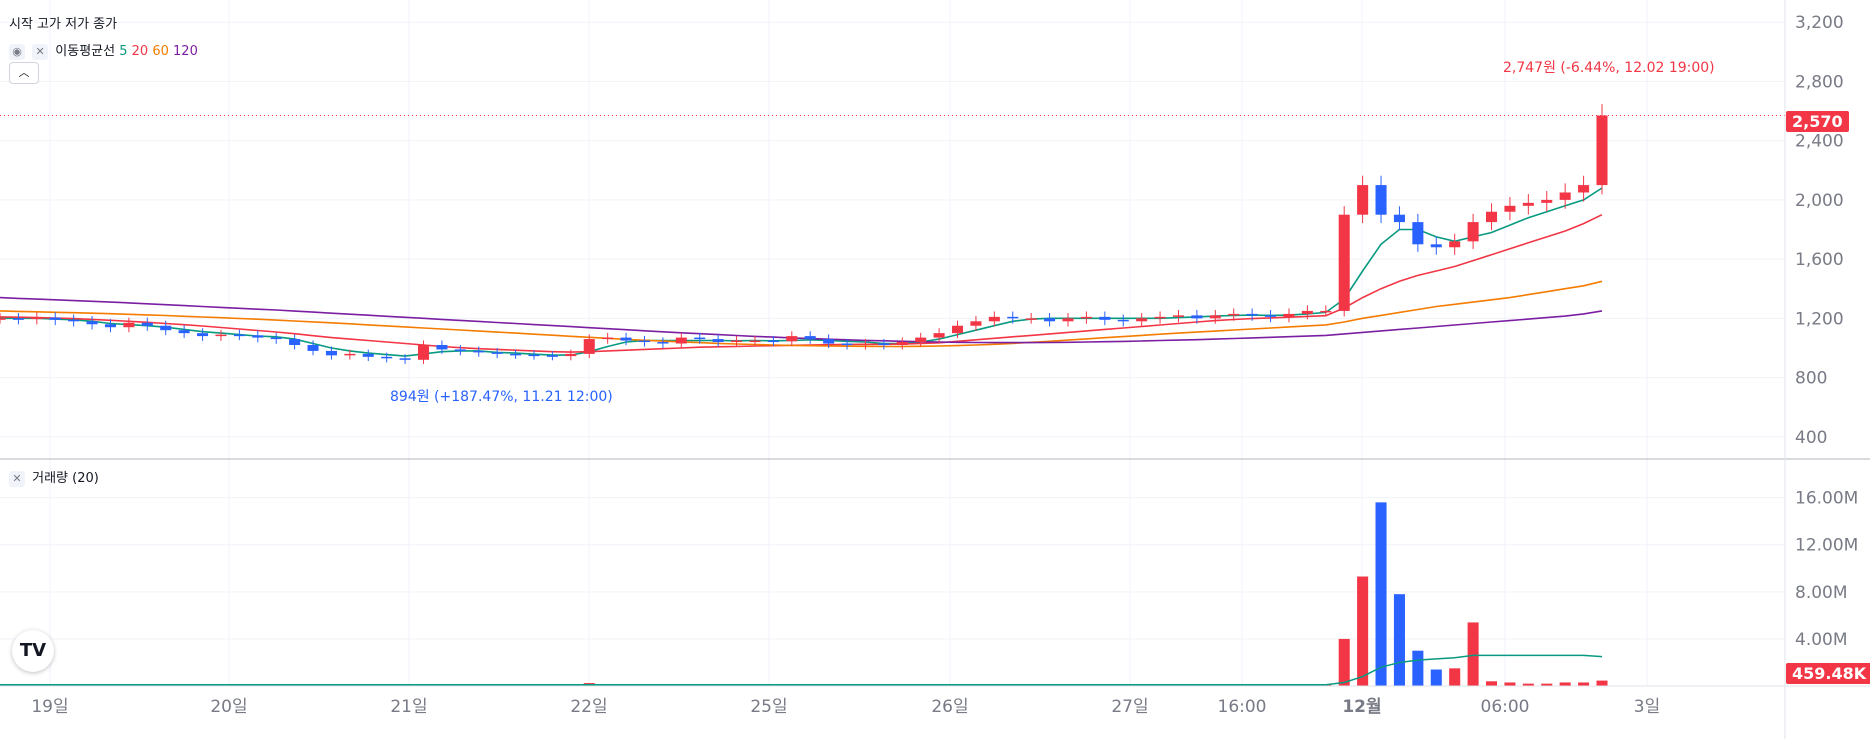 This screenshot has width=1870, height=739. I want to click on eye-icon: ◉, so click(17, 51).